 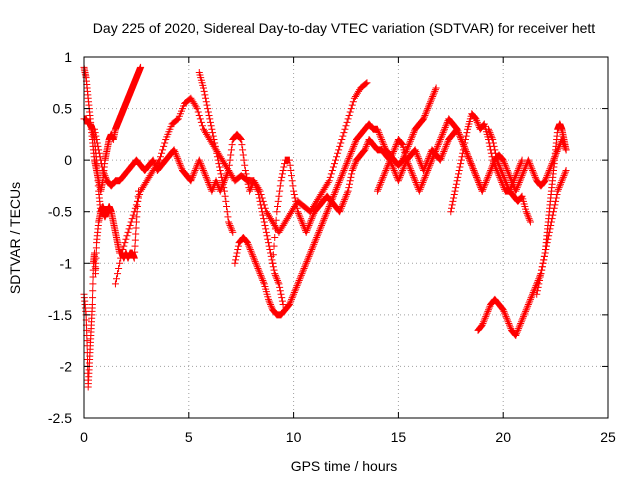 I want to click on x-tick-label: 15, so click(x=399, y=437).